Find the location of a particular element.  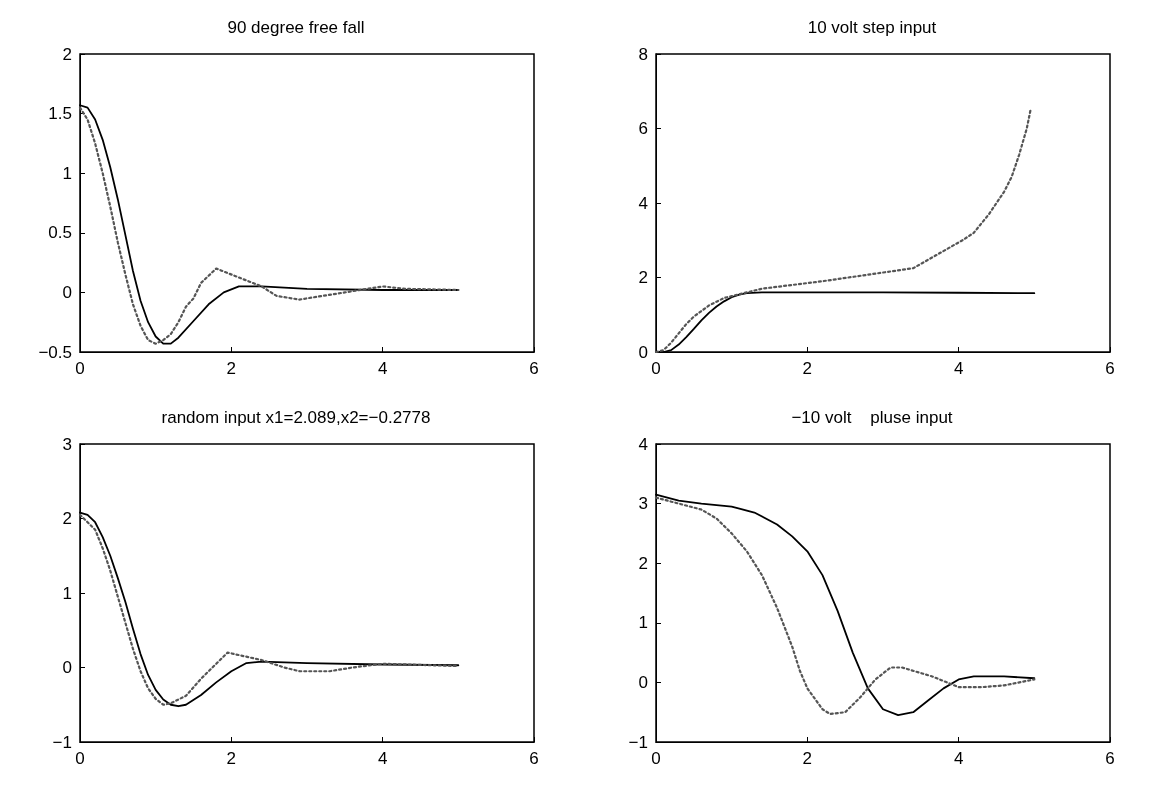

chart-title: 10 volt step input is located at coordinates (872, 27).